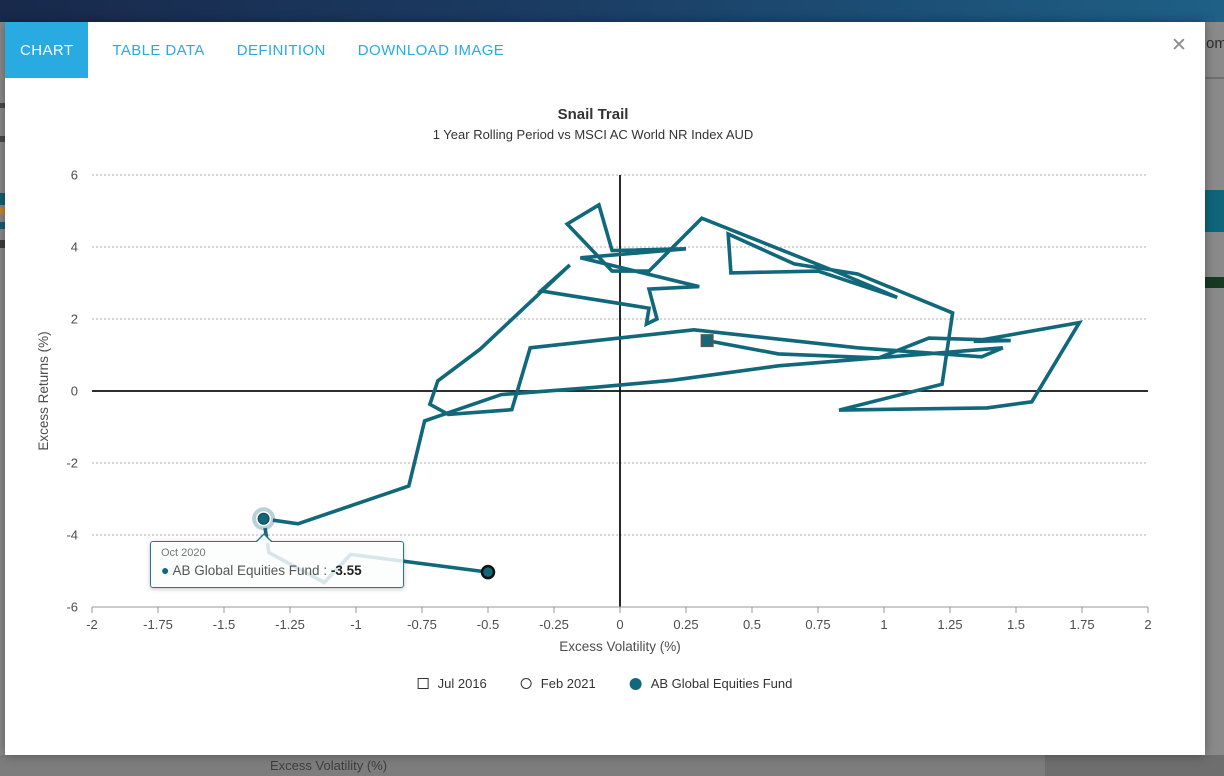  I want to click on background-partial-text: om, so click(1215, 43).